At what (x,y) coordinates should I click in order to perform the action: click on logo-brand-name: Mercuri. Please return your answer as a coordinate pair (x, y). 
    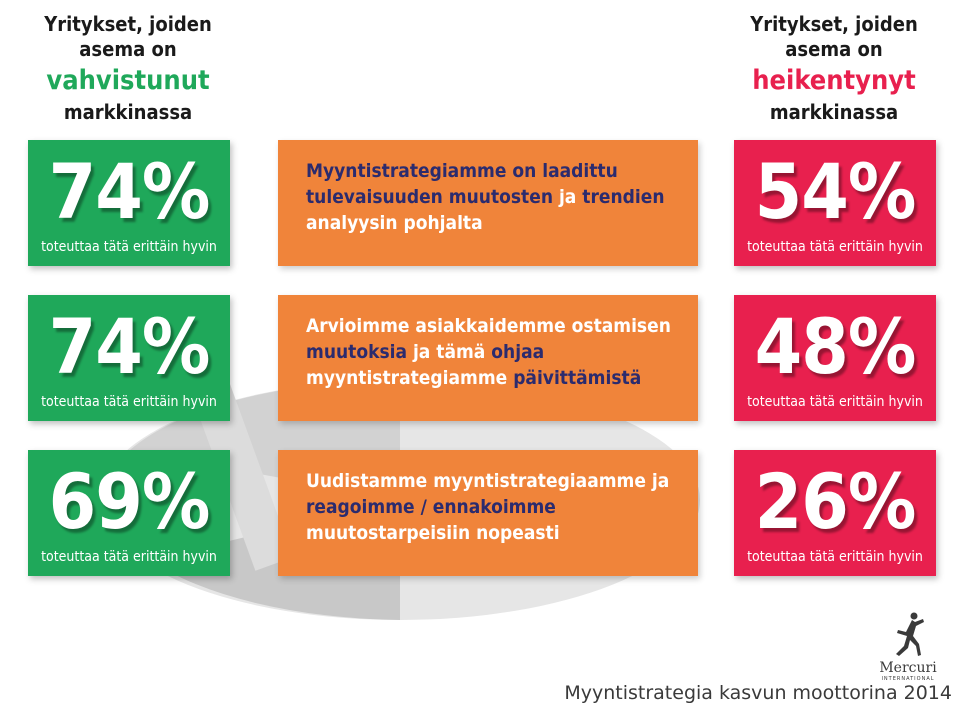
    Looking at the image, I should click on (908, 668).